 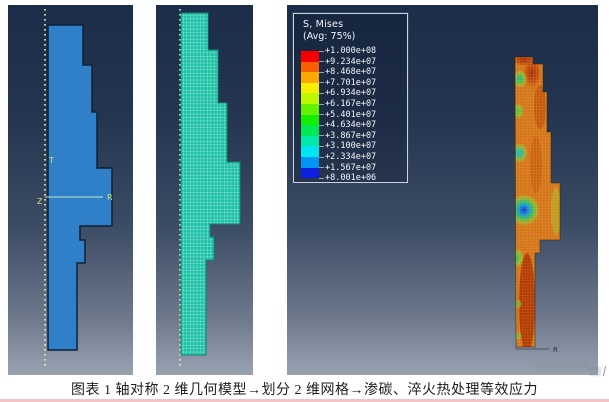 What do you see at coordinates (351, 61) in the screenshot?
I see `legend-value: +9.234e+07` at bounding box center [351, 61].